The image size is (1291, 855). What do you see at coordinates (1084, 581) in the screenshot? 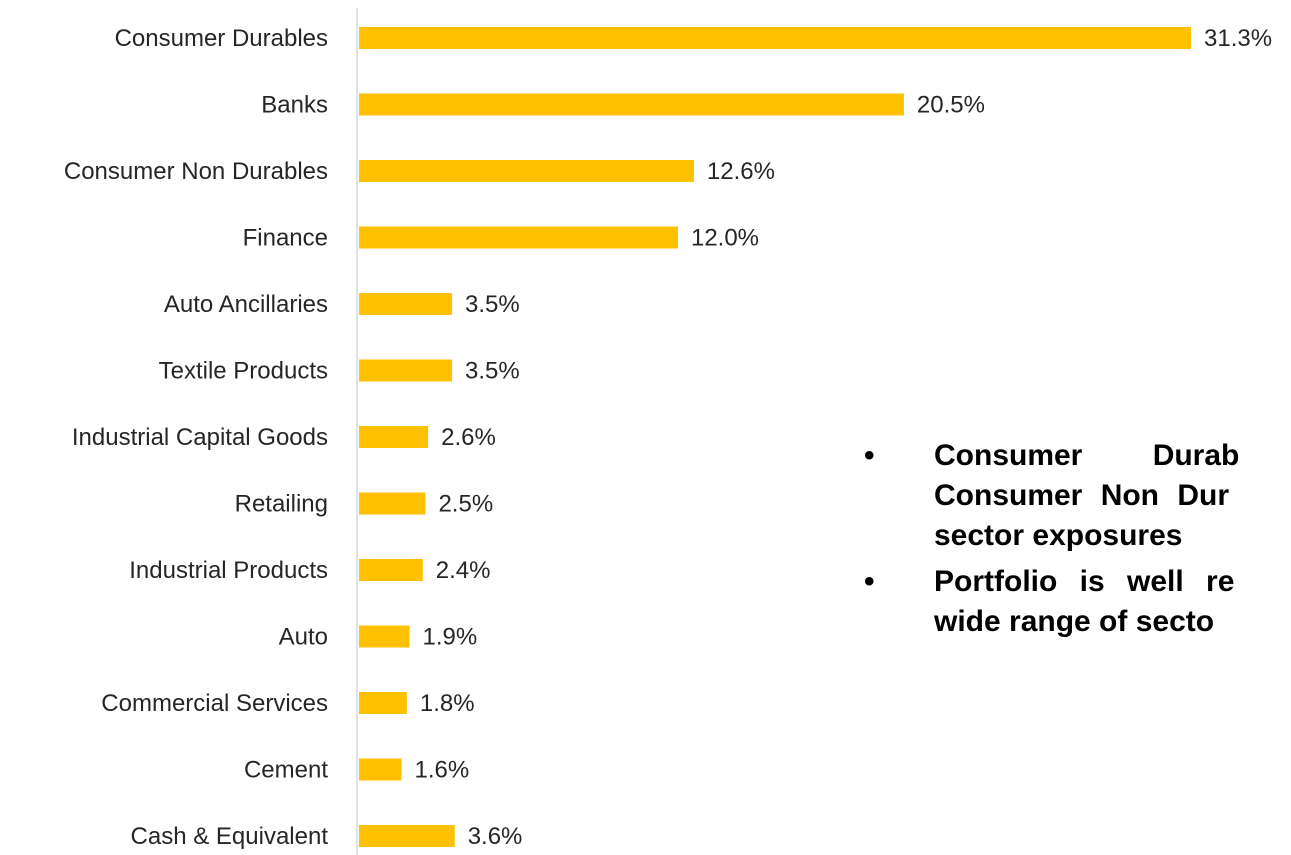
I see `commentary-line: Portfolio is well re` at bounding box center [1084, 581].